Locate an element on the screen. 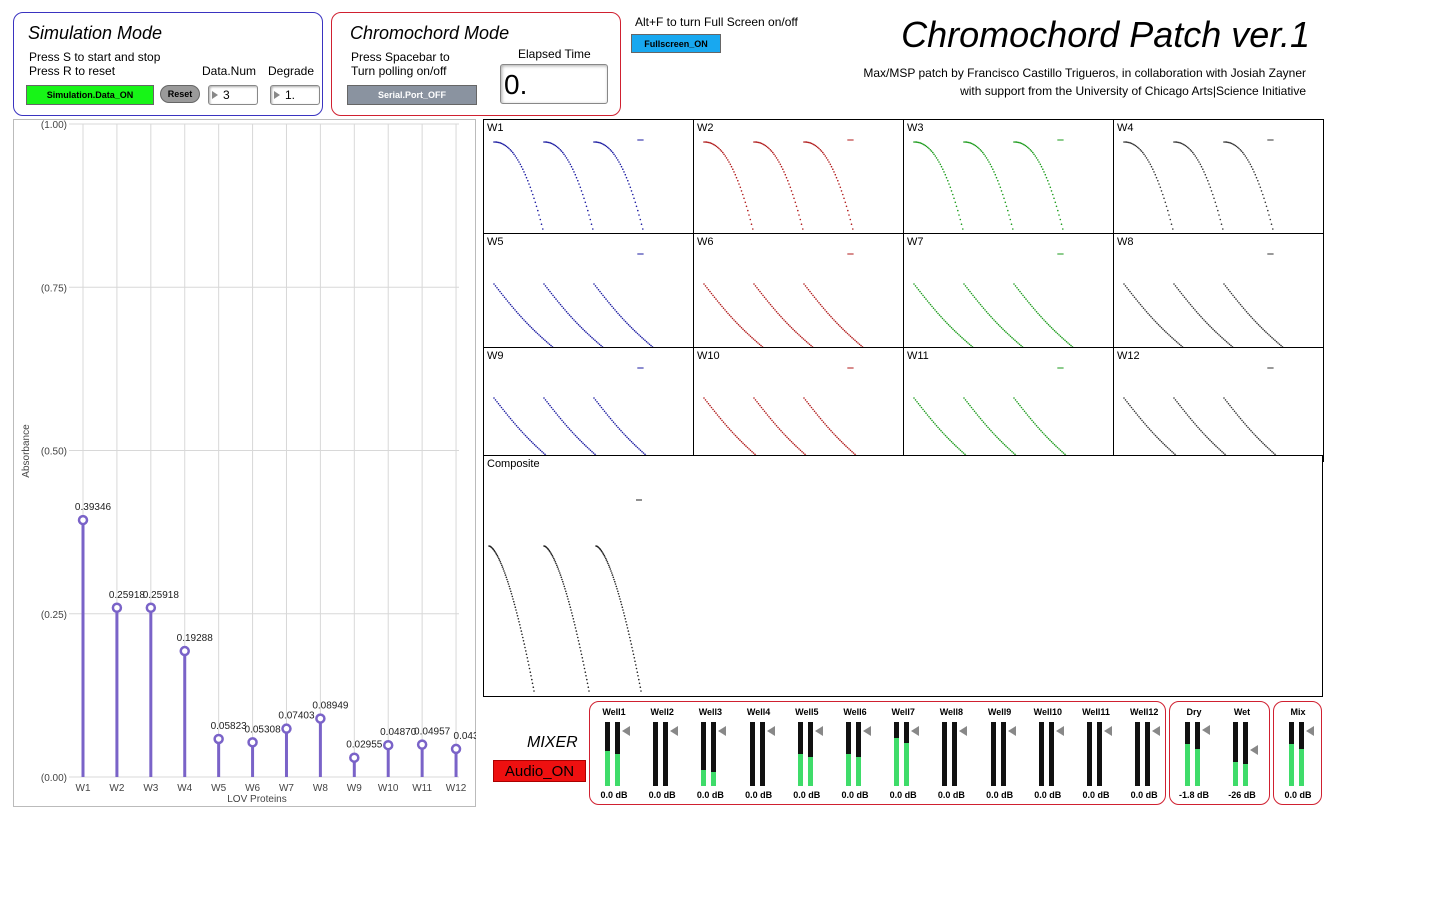  level-meter is located at coordinates (656, 754).